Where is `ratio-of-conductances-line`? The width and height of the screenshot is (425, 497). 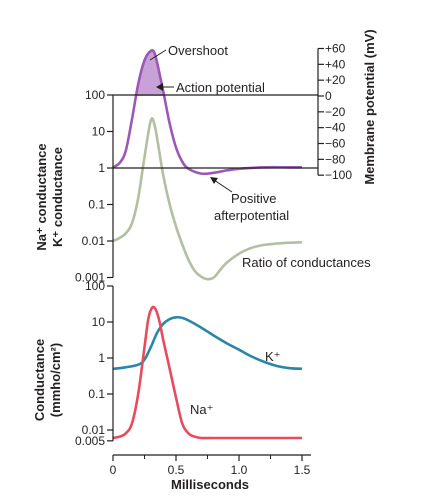
ratio-of-conductances-line is located at coordinates (207, 199).